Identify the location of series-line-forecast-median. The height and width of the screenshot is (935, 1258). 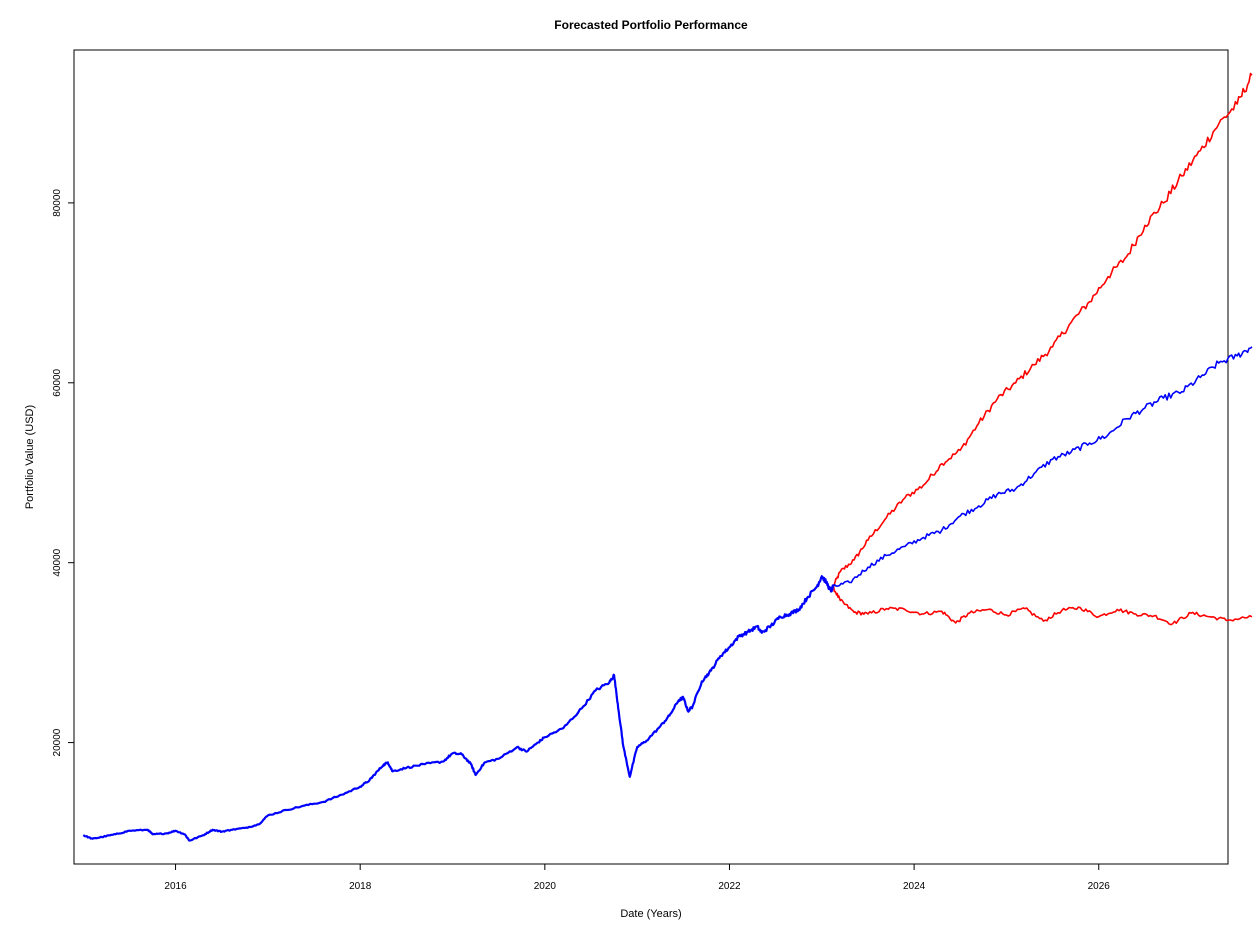
(1042, 467).